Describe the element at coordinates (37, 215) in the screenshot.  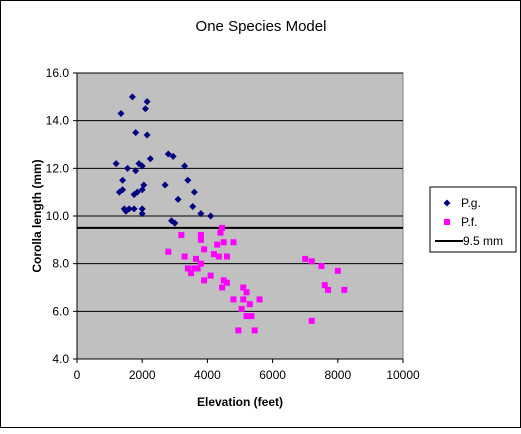
I see `y-axis-label: Corolla length (mm)` at that location.